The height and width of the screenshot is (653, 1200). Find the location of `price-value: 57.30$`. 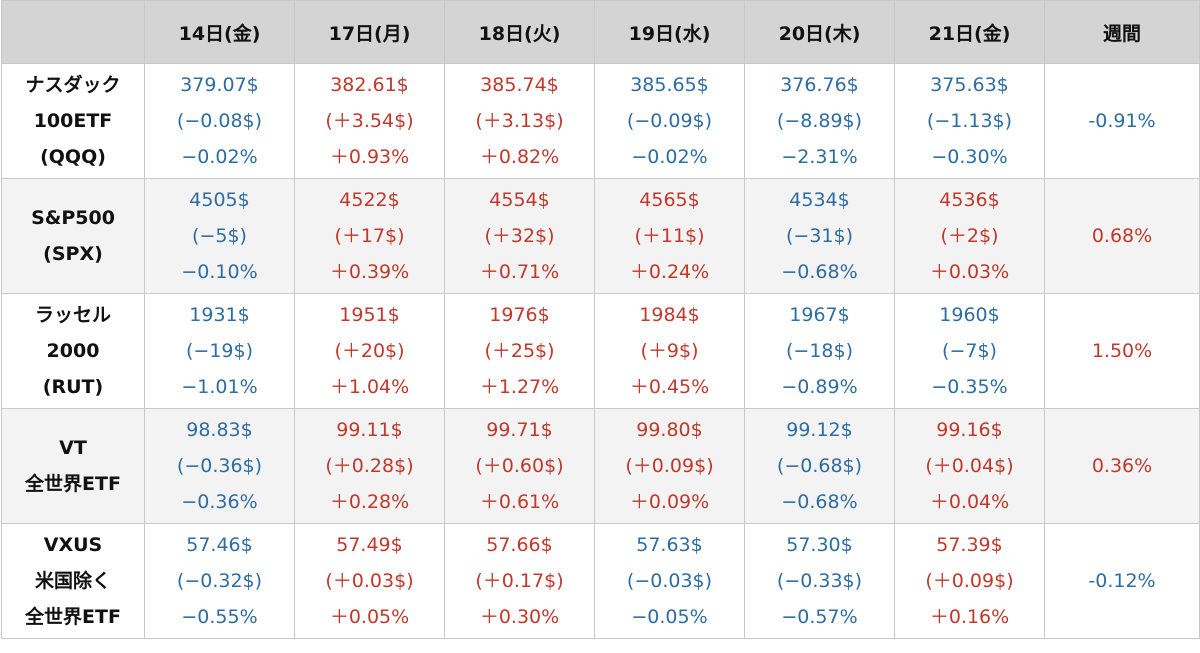

price-value: 57.30$ is located at coordinates (819, 545).